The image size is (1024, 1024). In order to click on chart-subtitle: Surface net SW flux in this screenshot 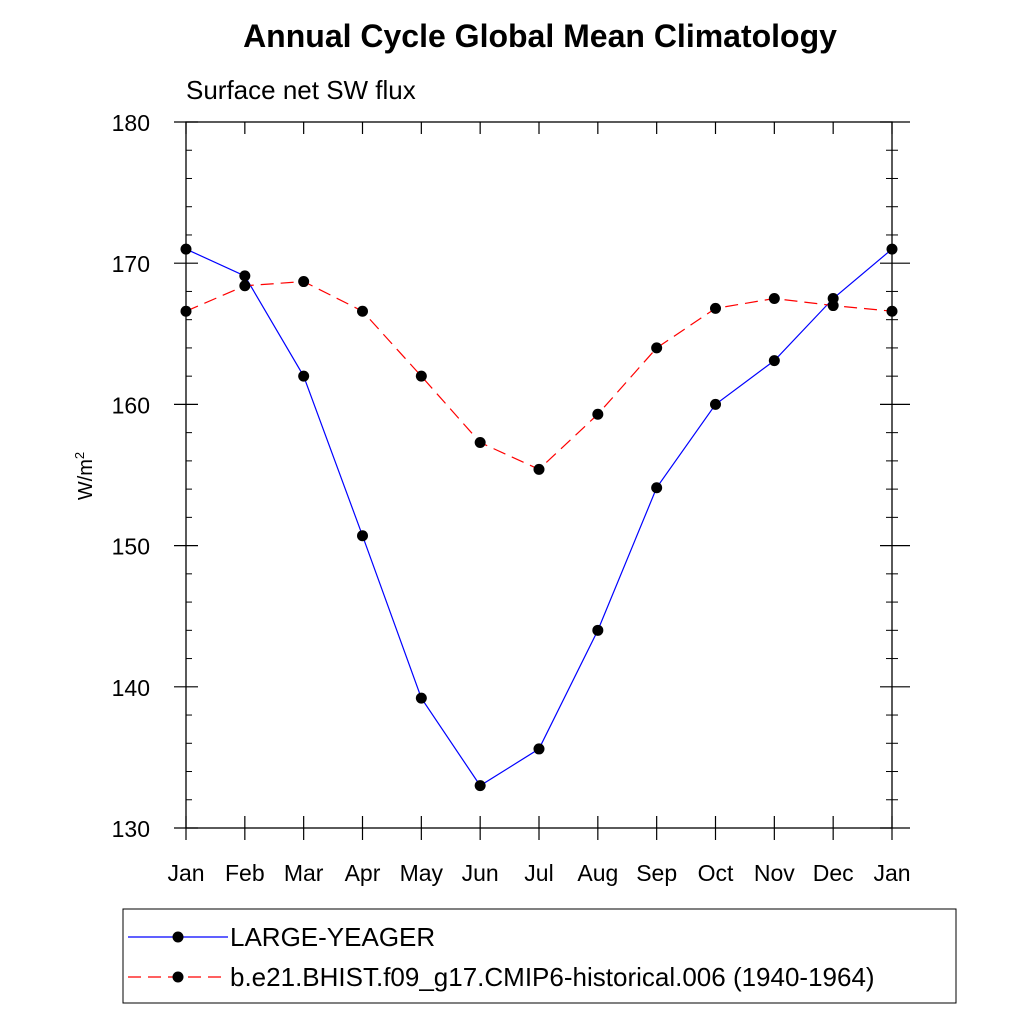, I will do `click(301, 90)`.